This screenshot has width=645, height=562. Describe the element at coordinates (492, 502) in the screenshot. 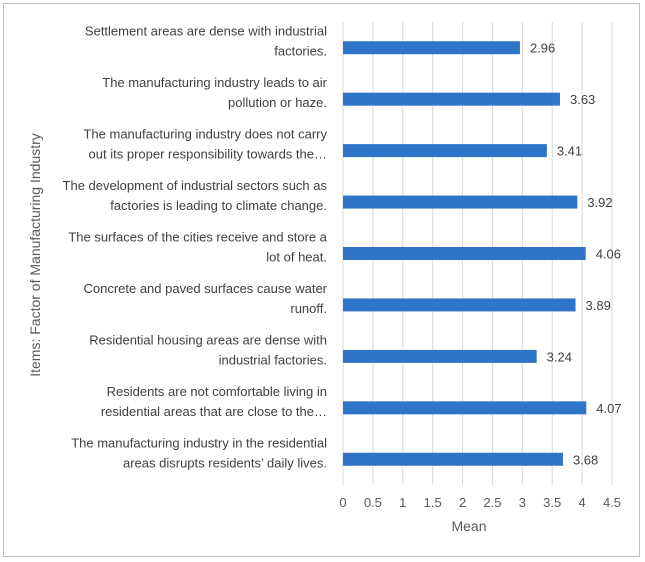

I see `x-tick-label: 2.5` at that location.